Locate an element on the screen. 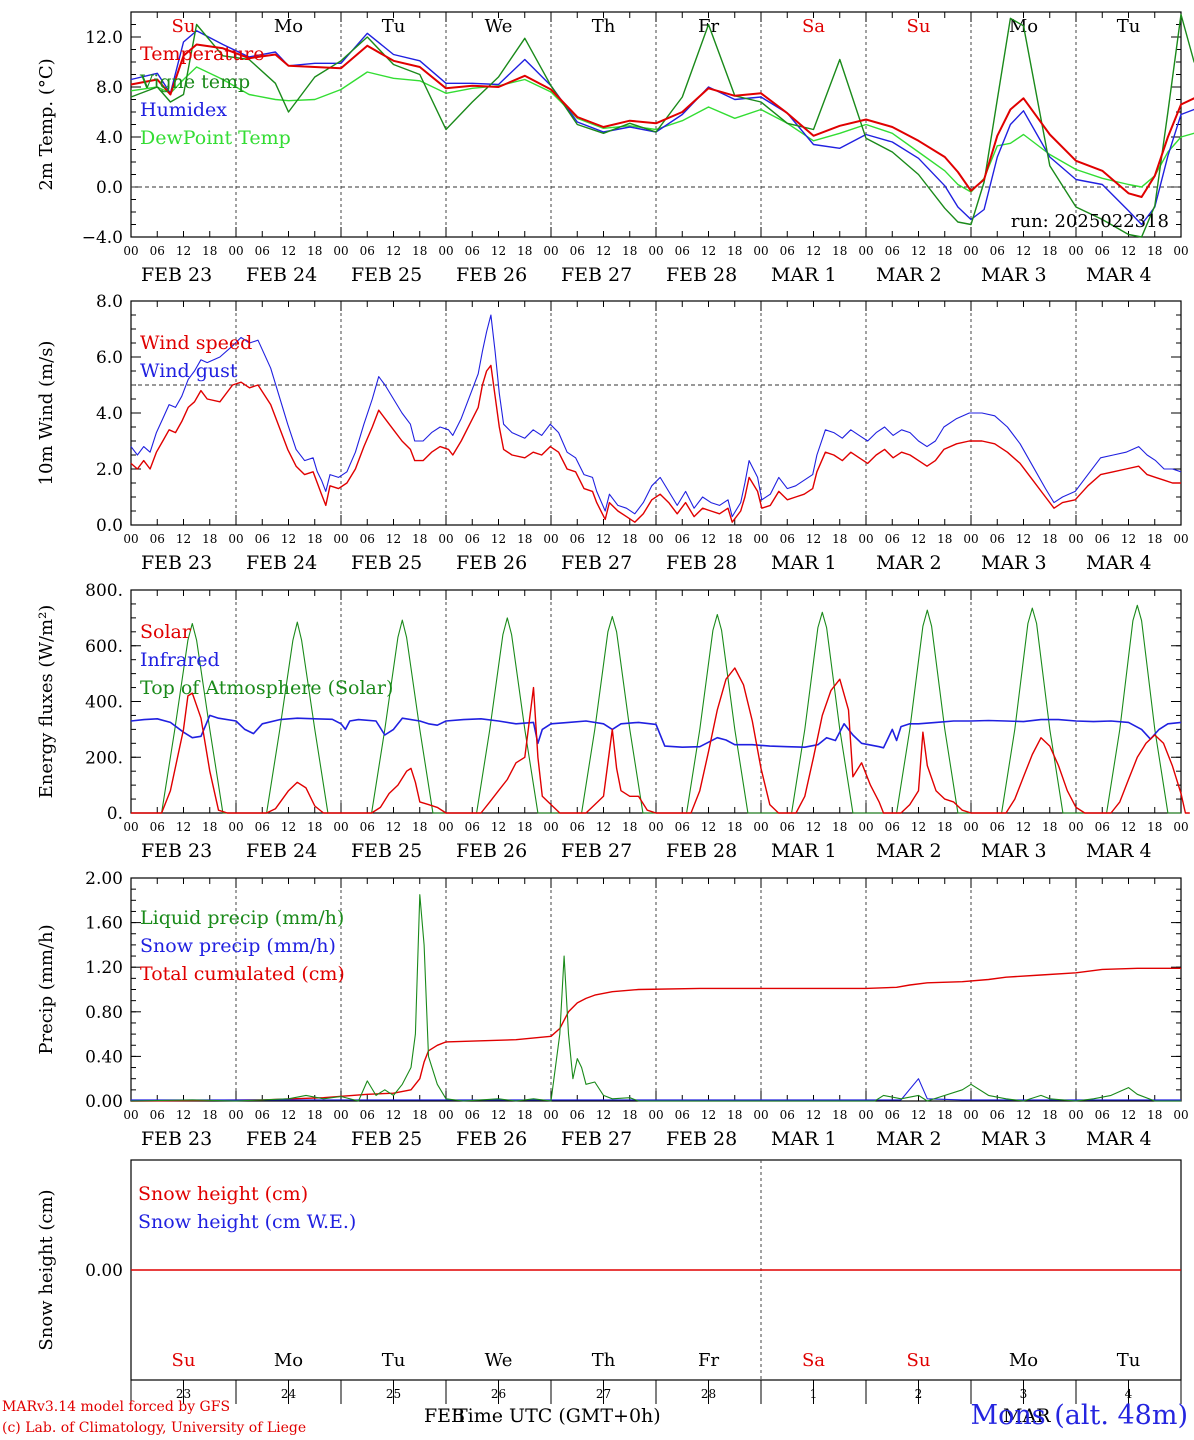 This screenshot has width=1194, height=1440. day-label: MAR 1 is located at coordinates (804, 563).